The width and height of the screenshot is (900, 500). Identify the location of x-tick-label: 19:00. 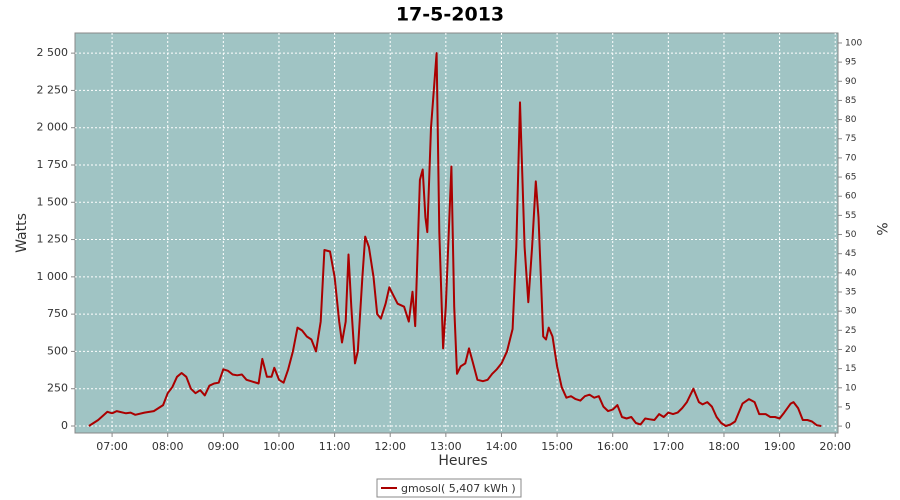
(780, 446).